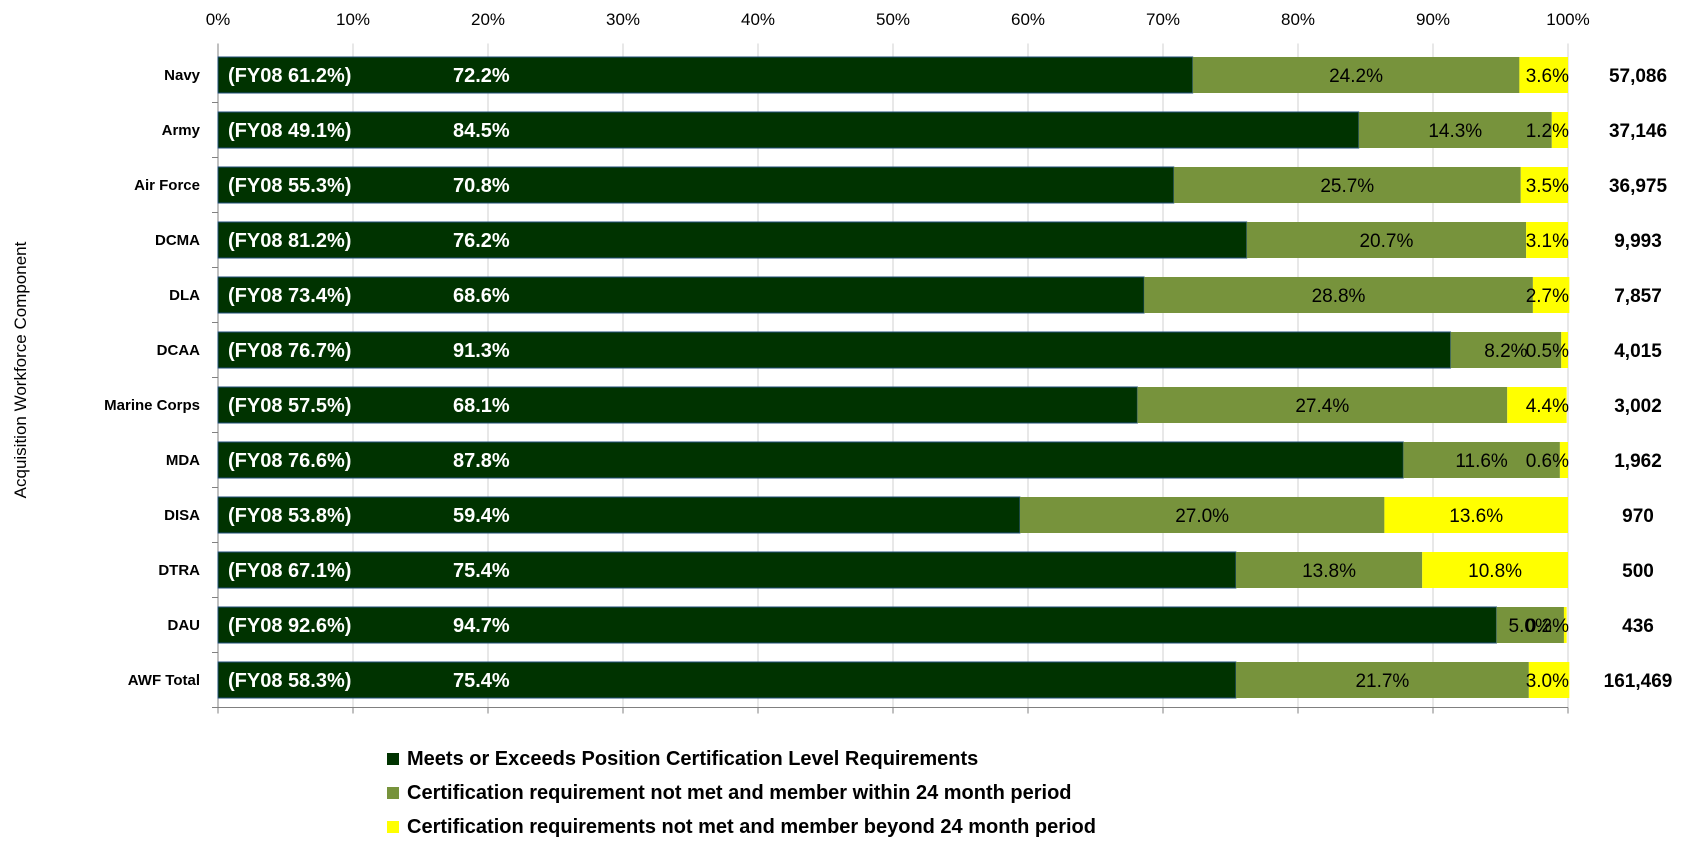 This screenshot has height=844, width=1706. Describe the element at coordinates (1547, 186) in the screenshot. I see `data-label-beyond-24: 3.5%` at that location.